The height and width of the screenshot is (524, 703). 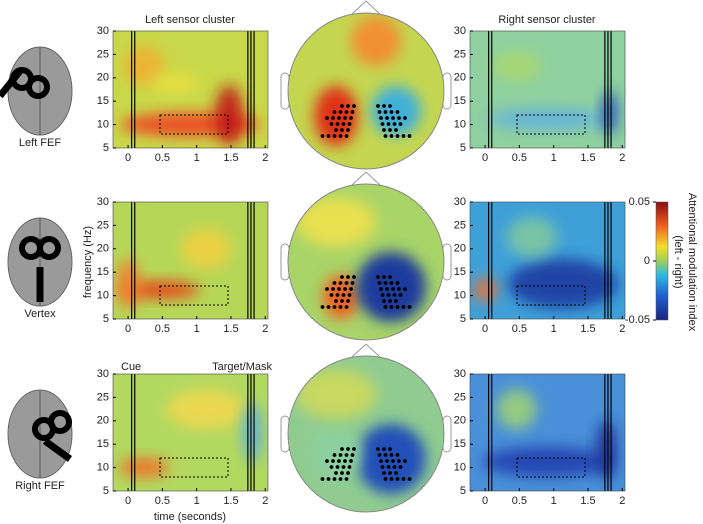 I want to click on head-outline, so click(x=366, y=434).